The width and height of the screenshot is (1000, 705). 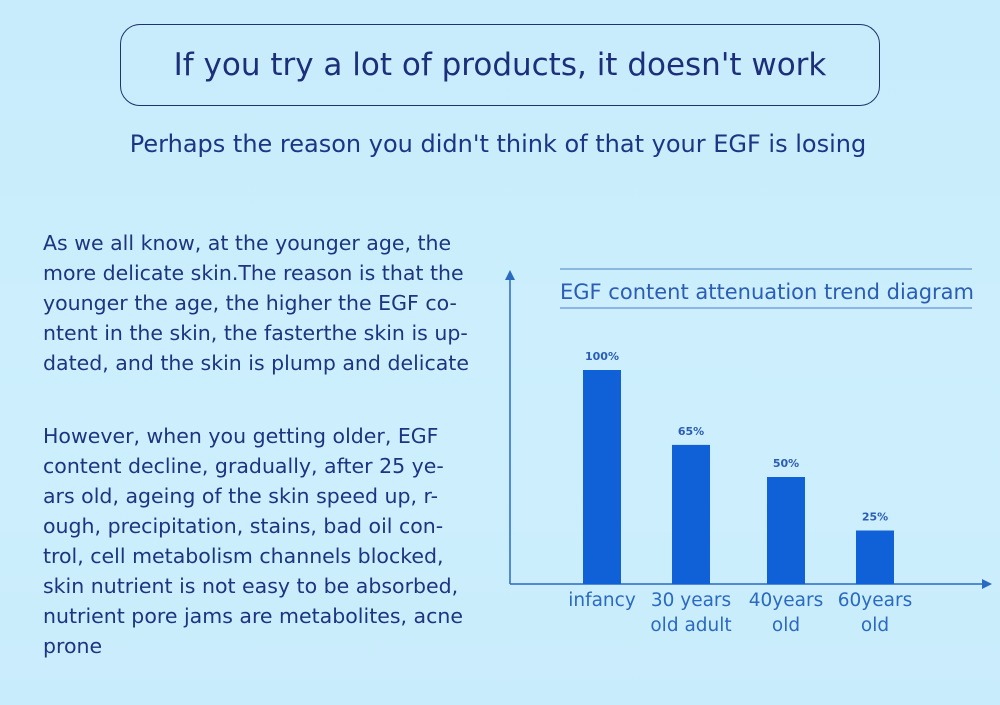 What do you see at coordinates (241, 496) in the screenshot?
I see `paragraph-line: ars old, ageing of the skin speed up, r-` at bounding box center [241, 496].